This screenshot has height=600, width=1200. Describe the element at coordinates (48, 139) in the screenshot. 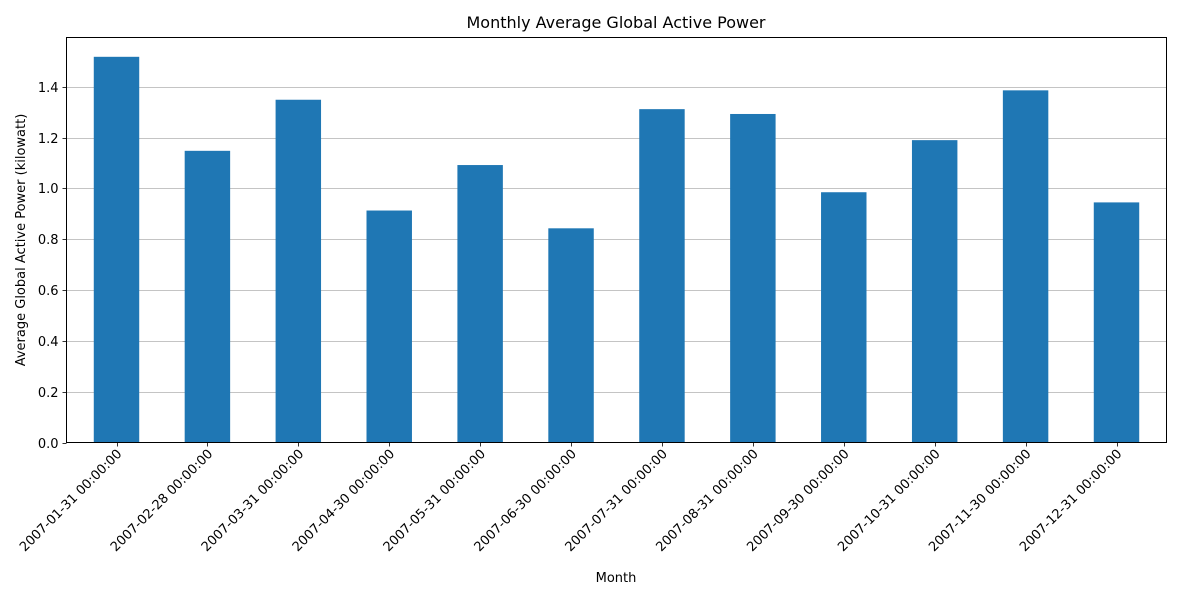

I see `y-tick-label: 1.2` at that location.